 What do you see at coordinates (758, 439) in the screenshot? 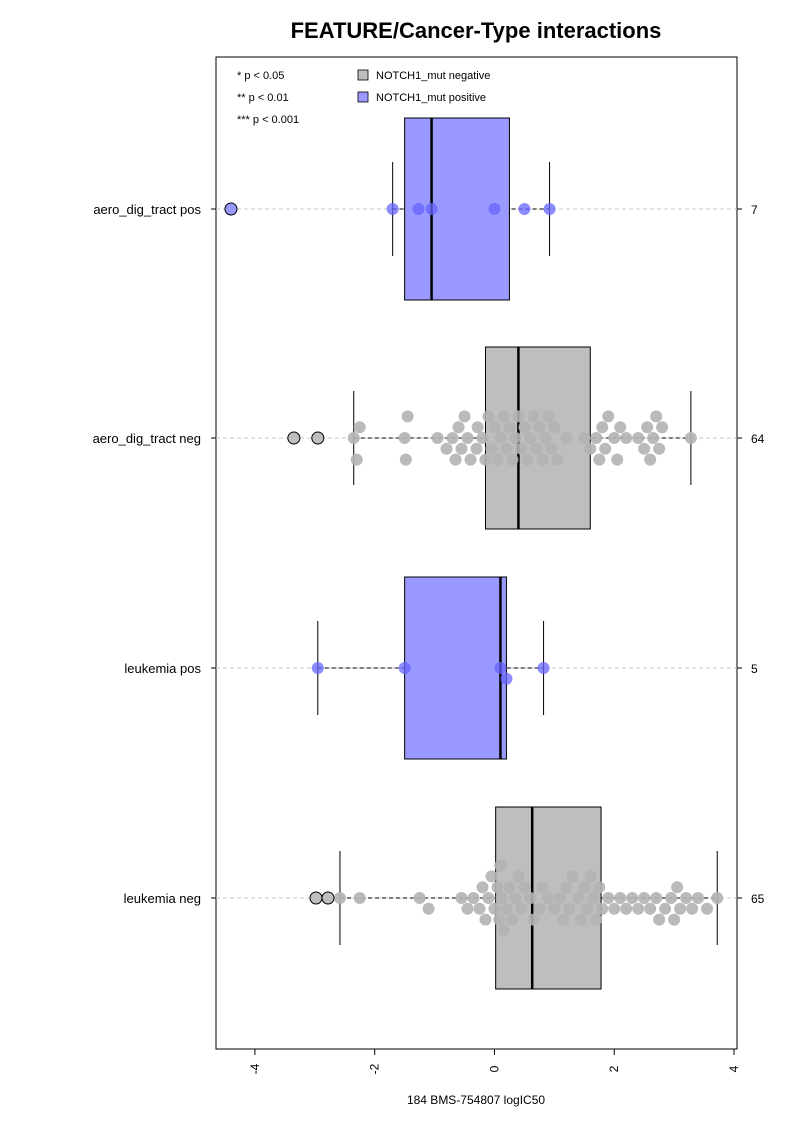
I see `sample-count: 64` at bounding box center [758, 439].